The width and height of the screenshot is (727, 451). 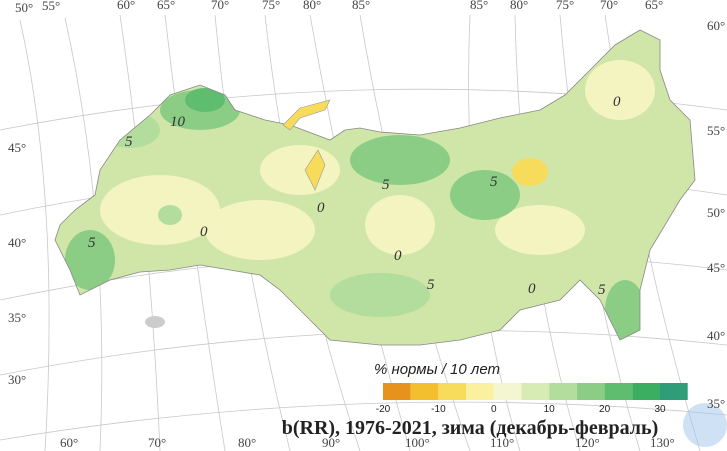 I want to click on coordinate-label: 30°, so click(x=17, y=379).